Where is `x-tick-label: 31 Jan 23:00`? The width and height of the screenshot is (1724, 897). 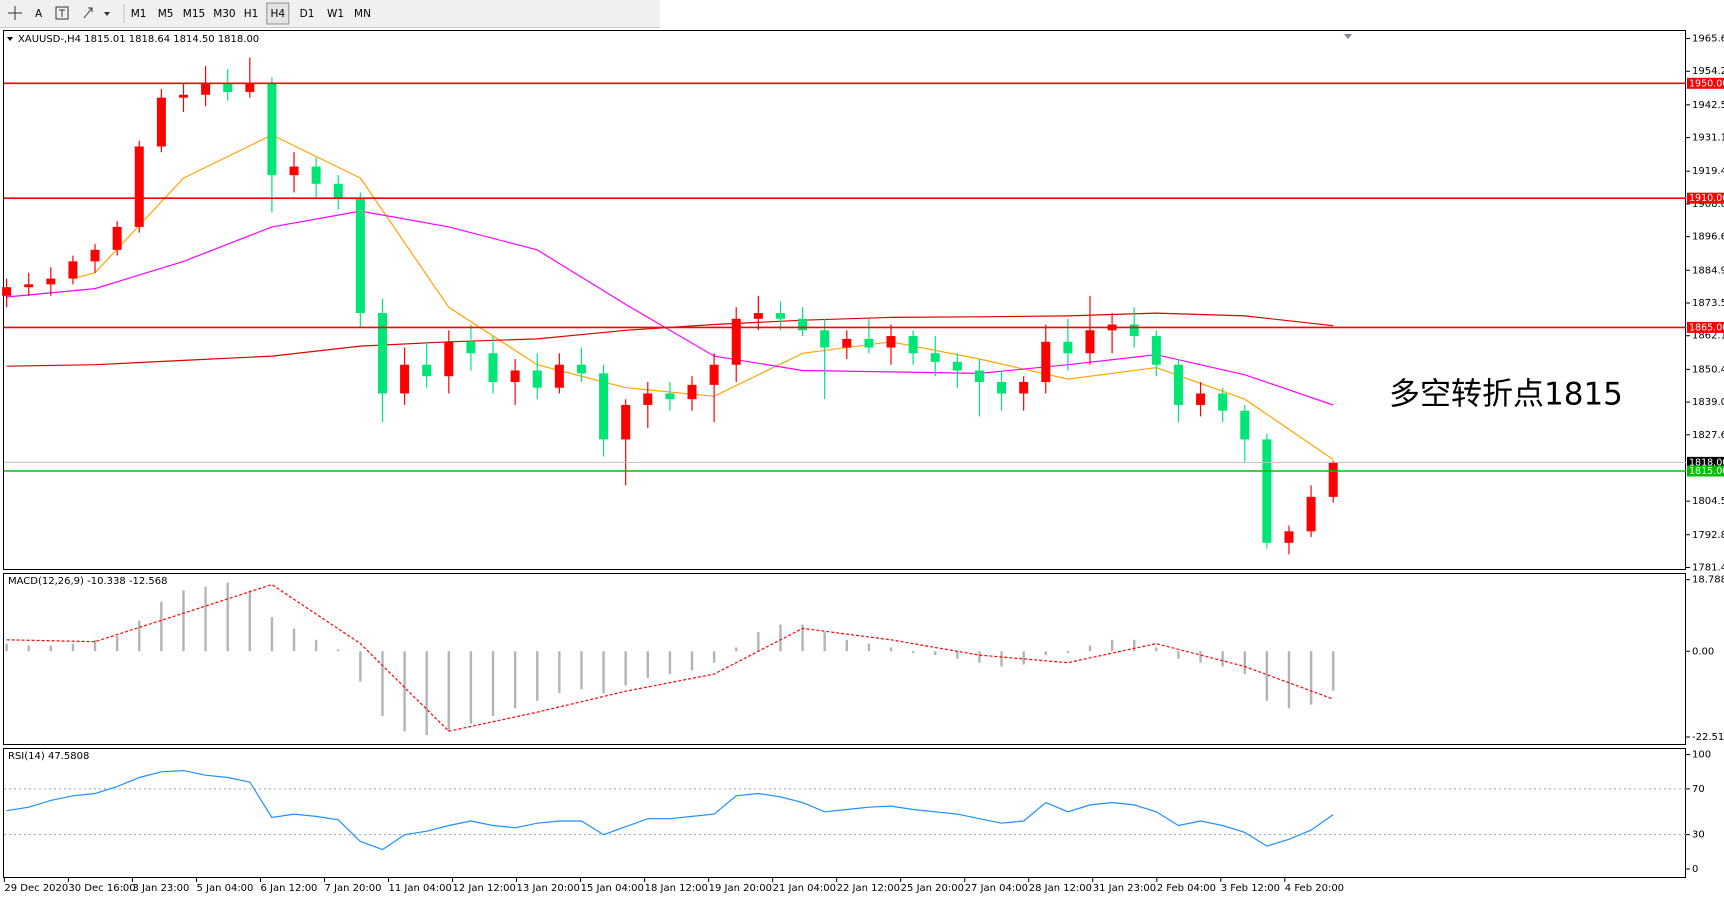
x-tick-label: 31 Jan 23:00 is located at coordinates (1124, 888).